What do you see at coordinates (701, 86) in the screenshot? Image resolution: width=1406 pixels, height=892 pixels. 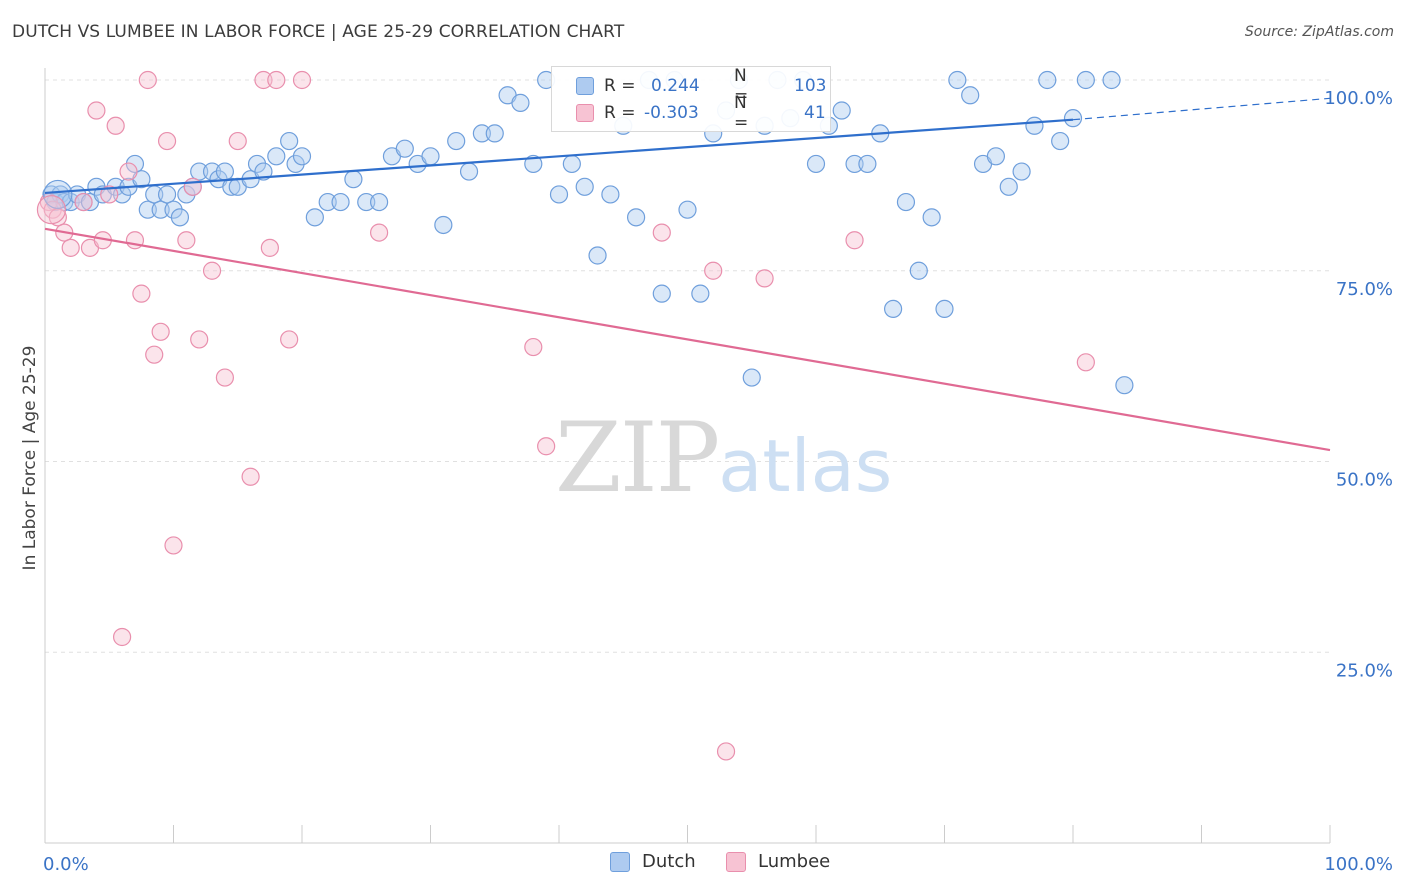 I see `stats-row-dutch: R = 0.244 N = 103` at bounding box center [701, 86].